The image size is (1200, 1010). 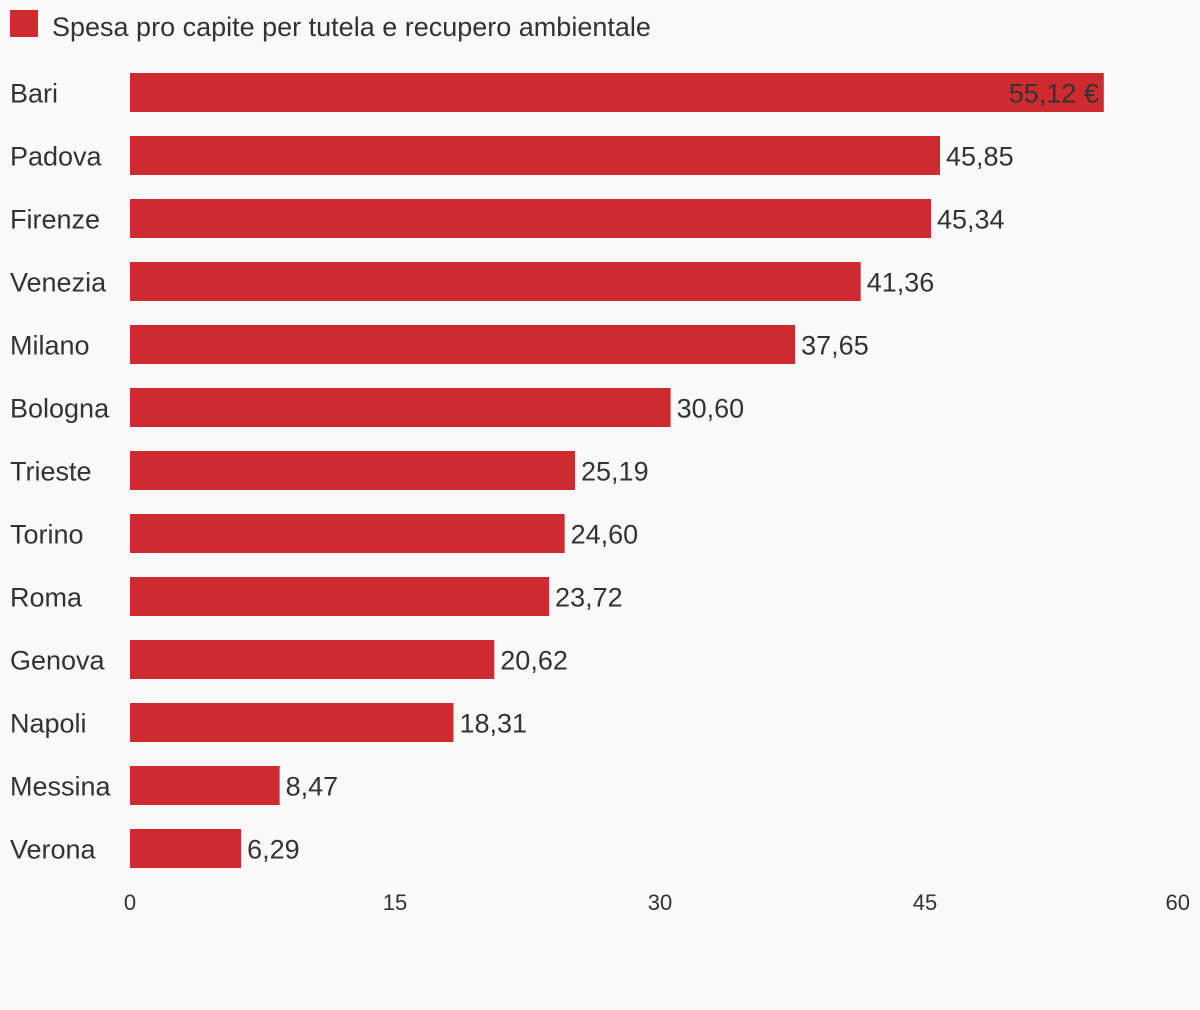 I want to click on bar-torino, so click(x=347, y=533).